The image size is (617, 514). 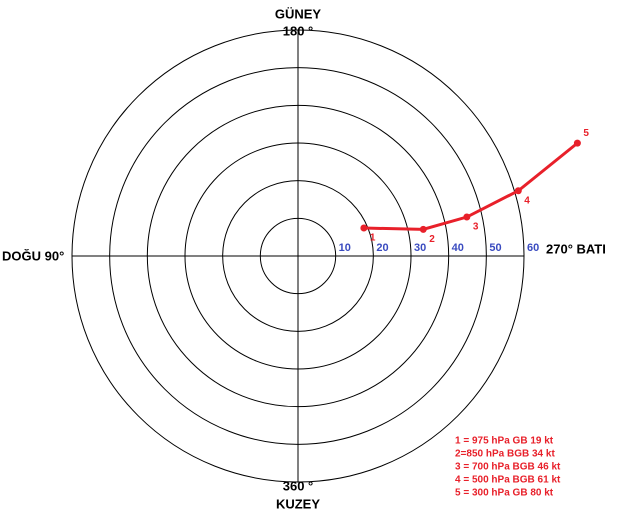 I want to click on ring, so click(x=298, y=256).